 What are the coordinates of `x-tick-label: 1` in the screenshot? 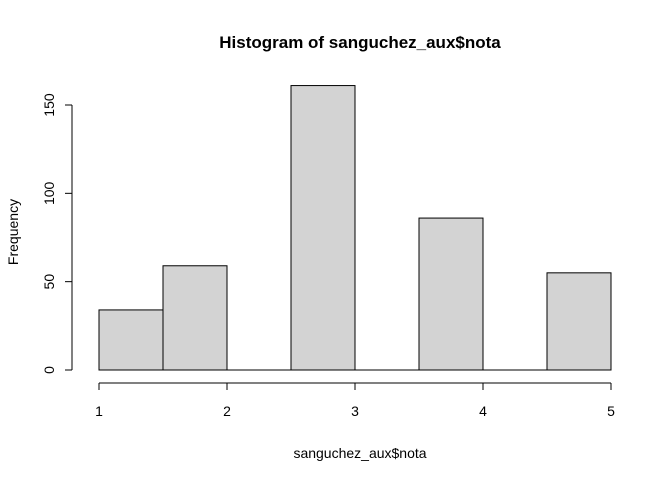 It's located at (99, 411).